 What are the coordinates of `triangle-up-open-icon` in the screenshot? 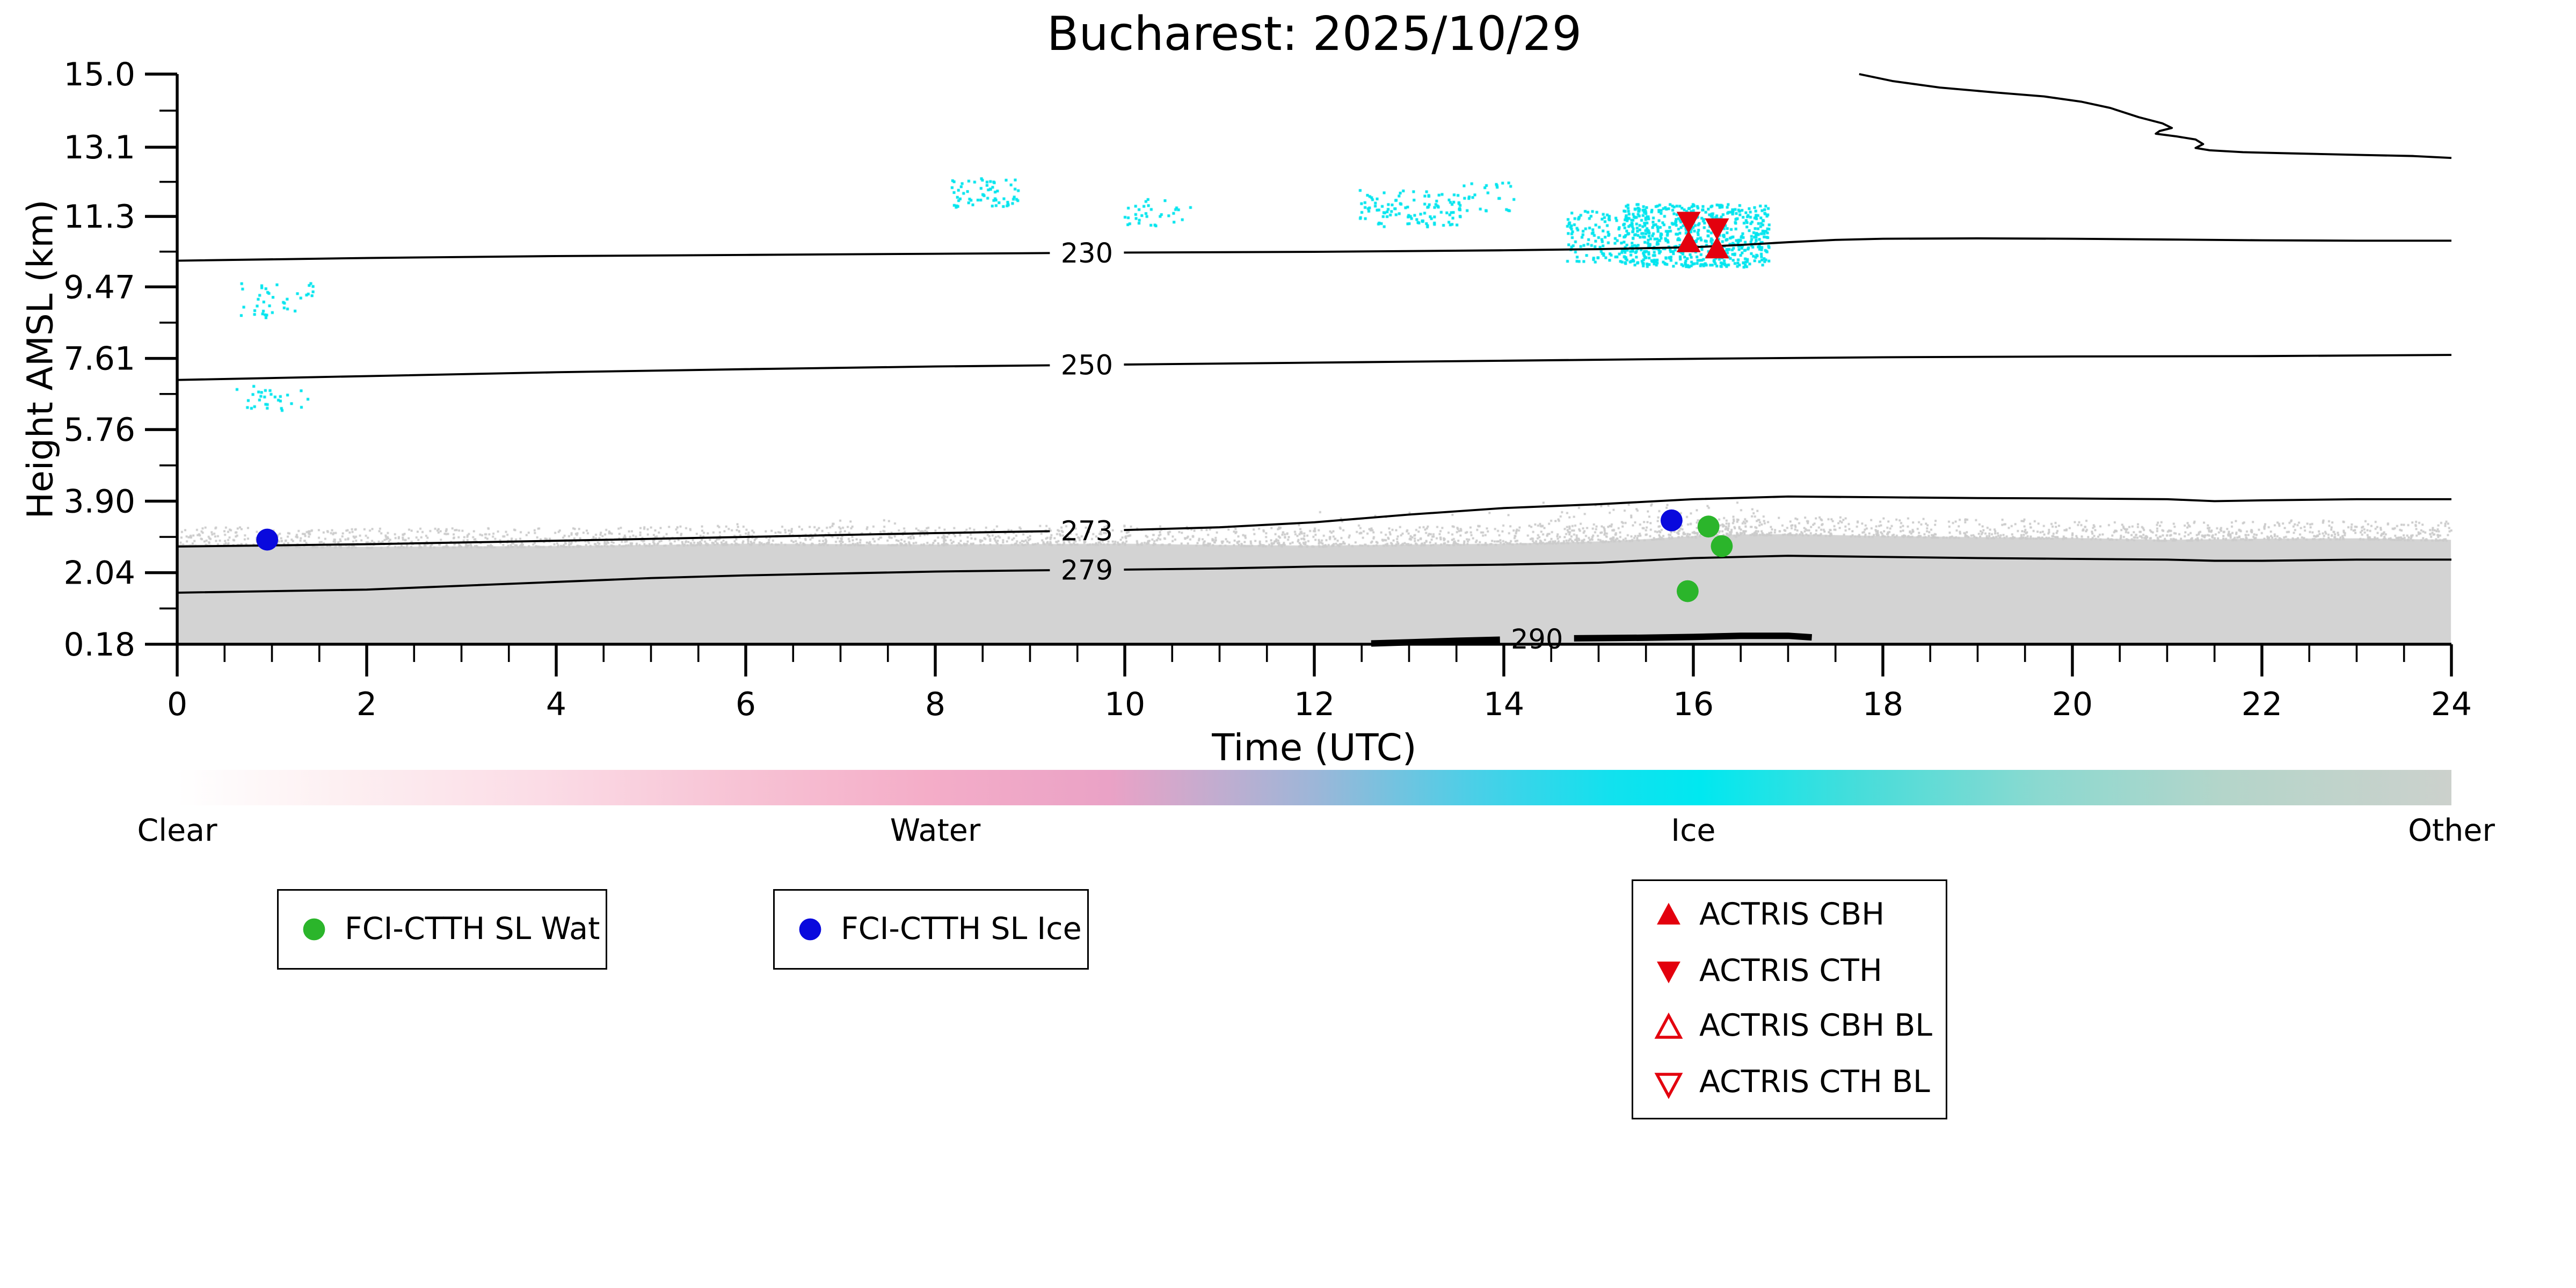 It's located at (1668, 1025).